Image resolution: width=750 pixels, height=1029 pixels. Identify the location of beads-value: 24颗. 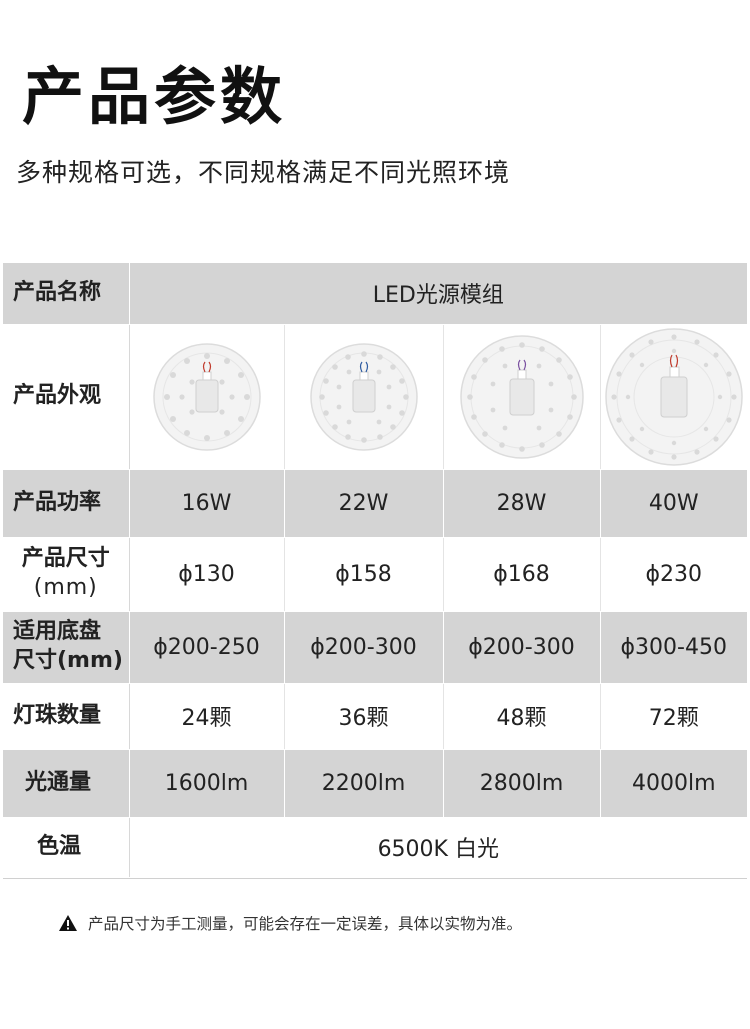
(207, 716).